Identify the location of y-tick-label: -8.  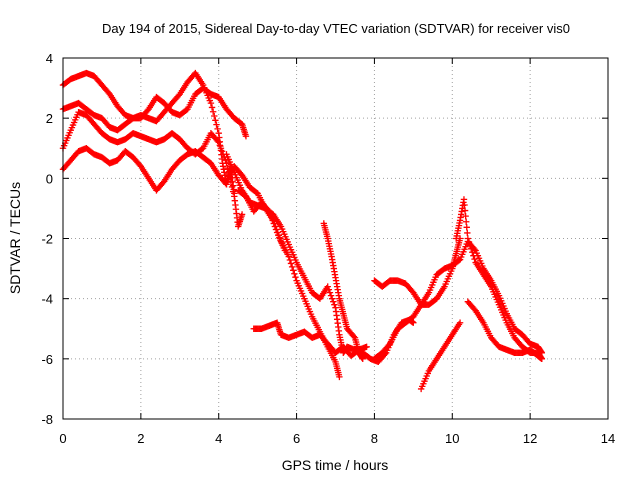
(47, 419).